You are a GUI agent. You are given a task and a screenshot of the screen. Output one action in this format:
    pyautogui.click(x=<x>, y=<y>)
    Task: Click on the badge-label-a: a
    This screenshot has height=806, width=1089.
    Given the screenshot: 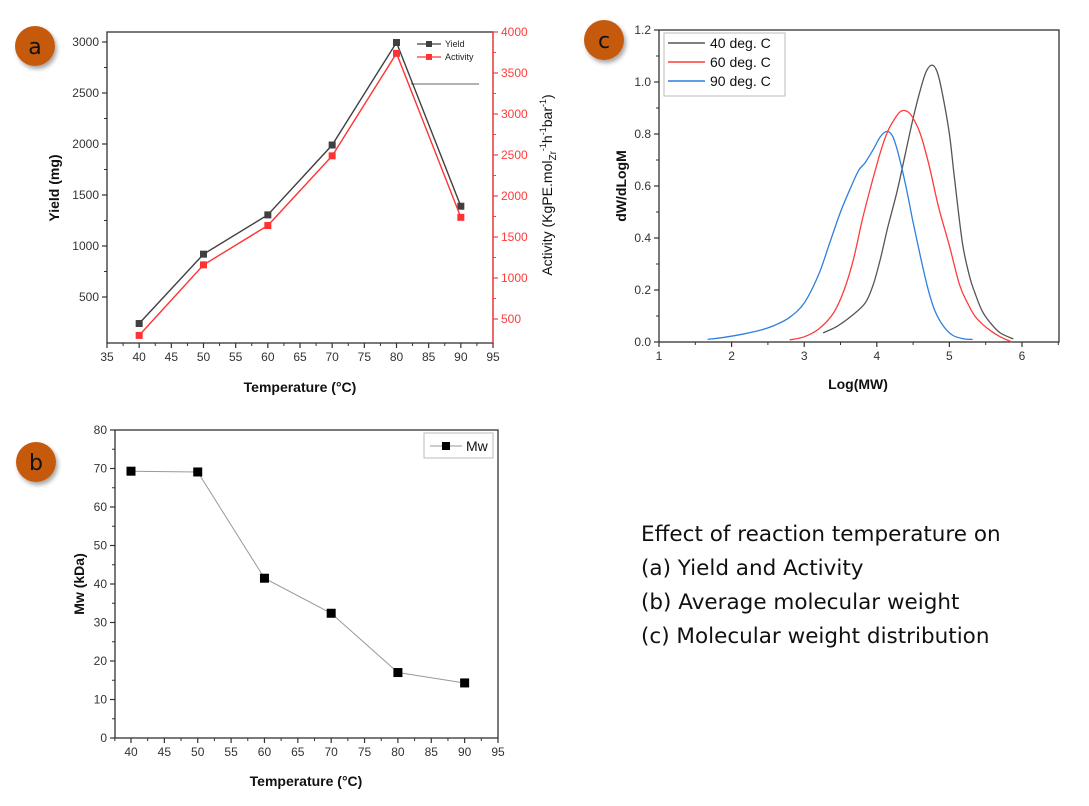 What is the action you would take?
    pyautogui.click(x=34, y=47)
    